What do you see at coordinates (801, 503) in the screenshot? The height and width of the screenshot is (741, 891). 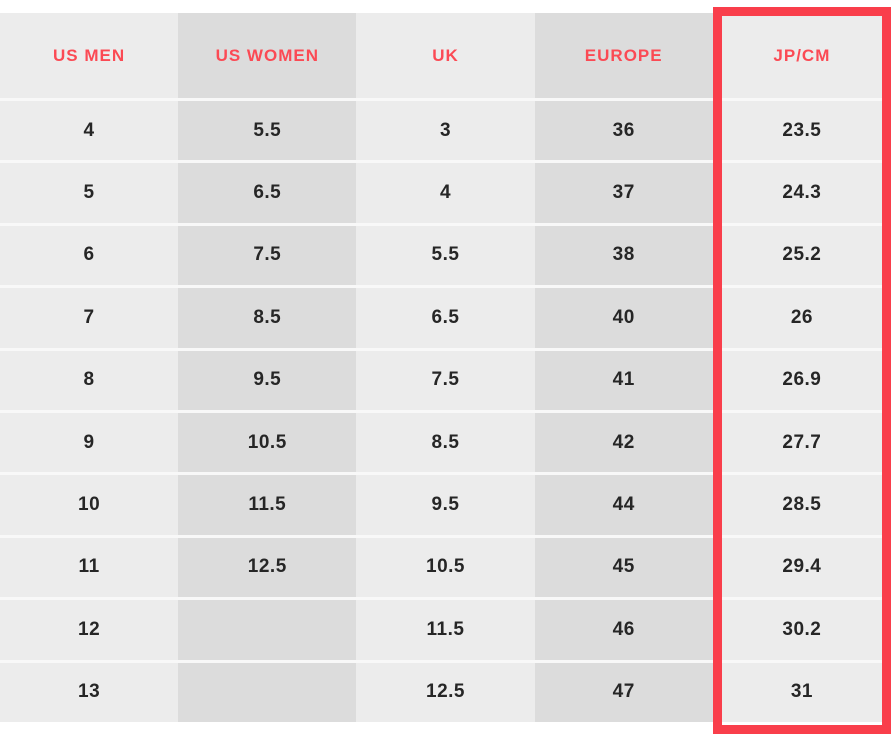 I see `table-cell-r7-jp-cm: 28.5` at bounding box center [801, 503].